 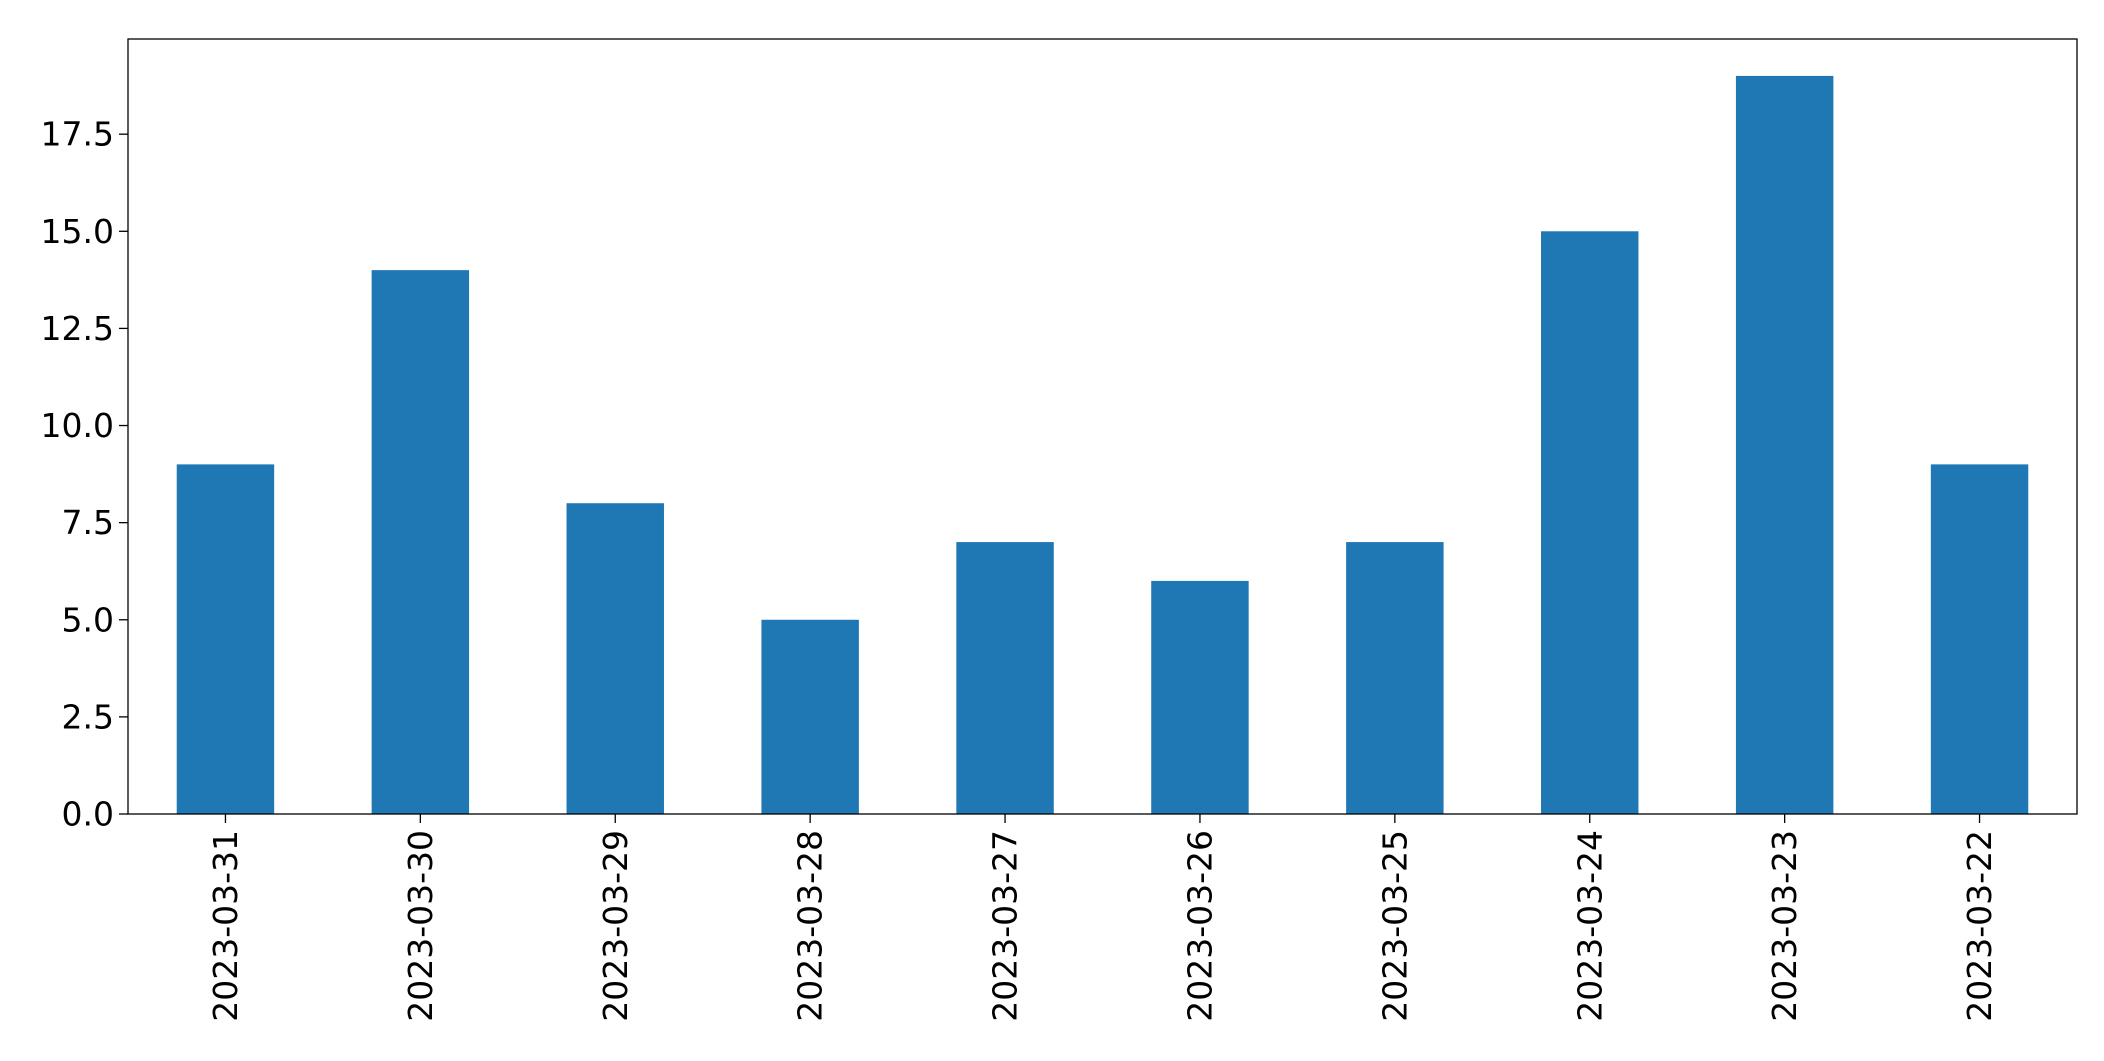 I want to click on y-tick-label: 17.5, so click(x=77, y=134).